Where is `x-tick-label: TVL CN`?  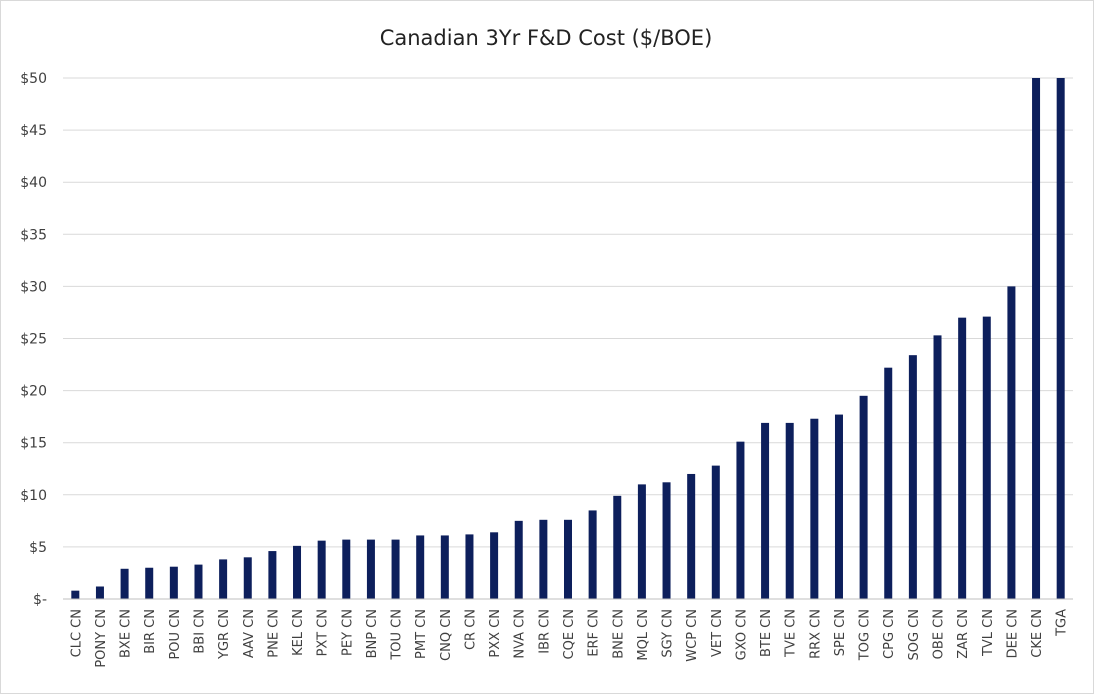
x-tick-label: TVL CN is located at coordinates (988, 633).